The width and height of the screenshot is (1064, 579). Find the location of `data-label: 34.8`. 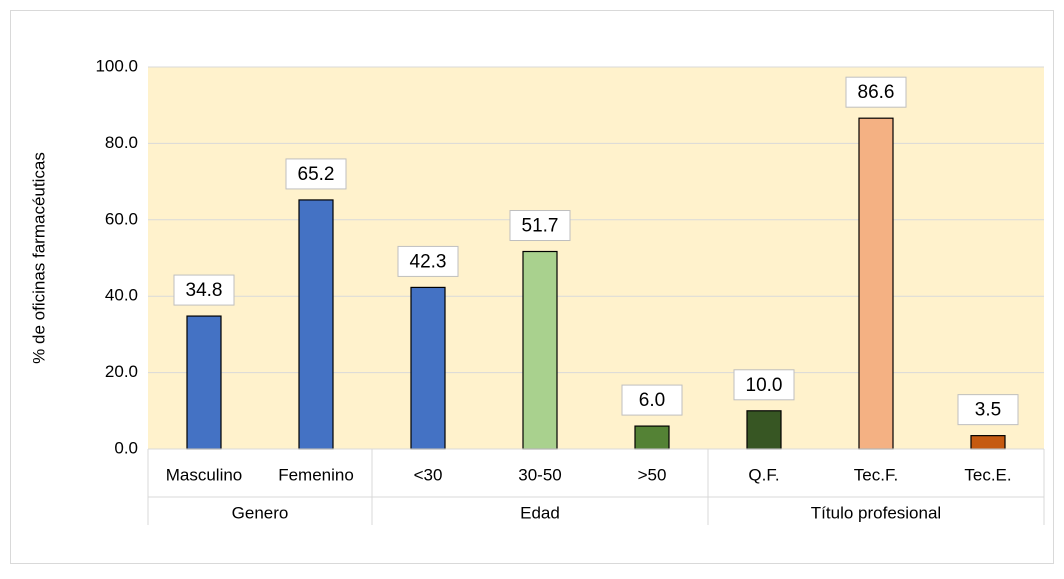

data-label: 34.8 is located at coordinates (204, 290).